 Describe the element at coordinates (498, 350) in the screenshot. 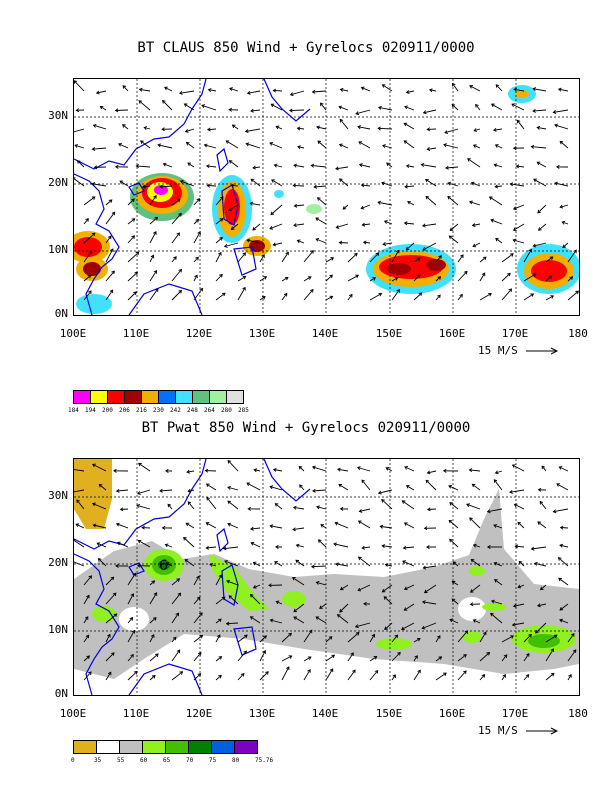

I see `top-reference-vector-label: 15 M/S` at that location.